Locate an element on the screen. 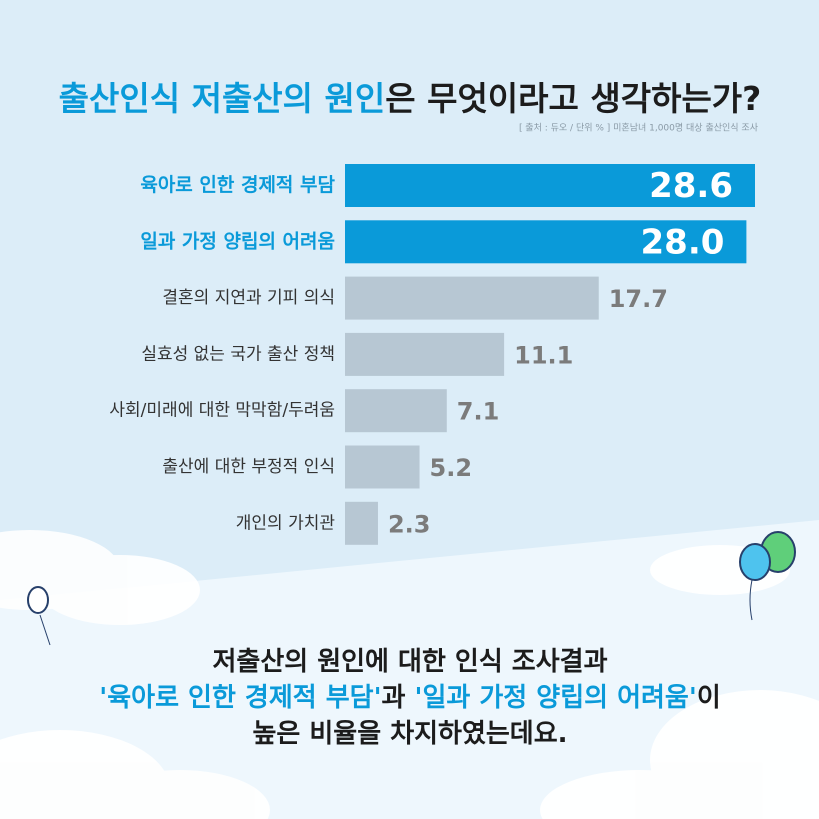 The image size is (819, 819). summary-text: 저출산의 원인에 대한 인식 조사결과 is located at coordinates (409, 662).